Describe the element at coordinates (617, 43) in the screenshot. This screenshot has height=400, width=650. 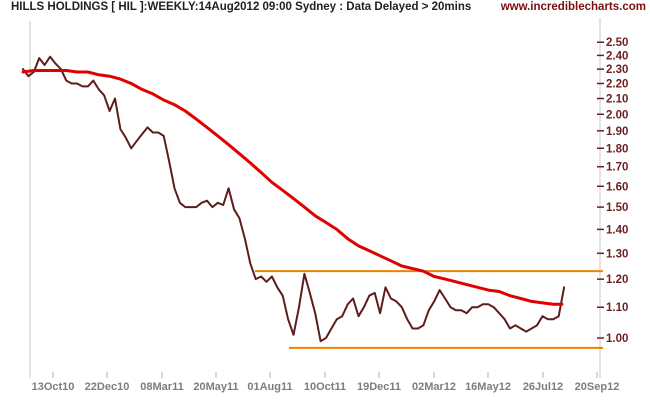
I see `y-axis-label: 2.50` at that location.